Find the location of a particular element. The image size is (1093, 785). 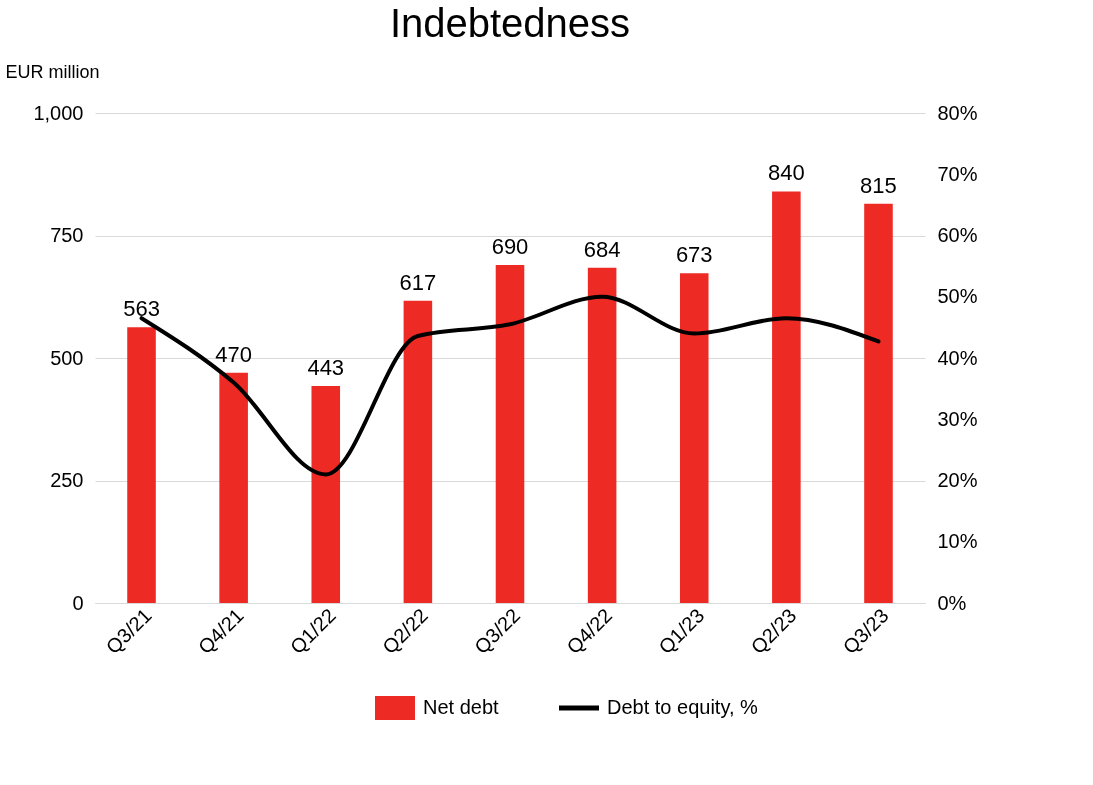

y2-tick-label: 0% is located at coordinates (952, 602).